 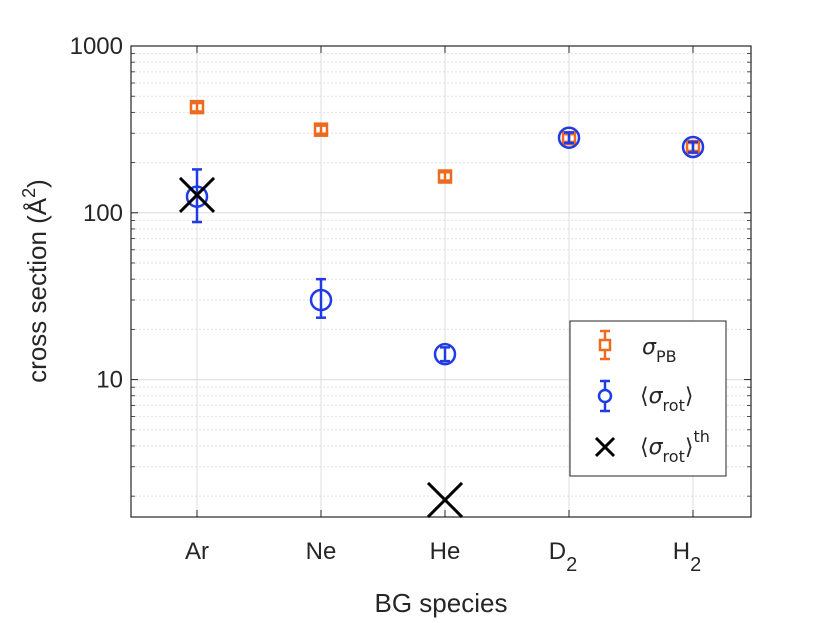 What do you see at coordinates (29, 193) in the screenshot?
I see `y-axis-label-power: 2` at bounding box center [29, 193].